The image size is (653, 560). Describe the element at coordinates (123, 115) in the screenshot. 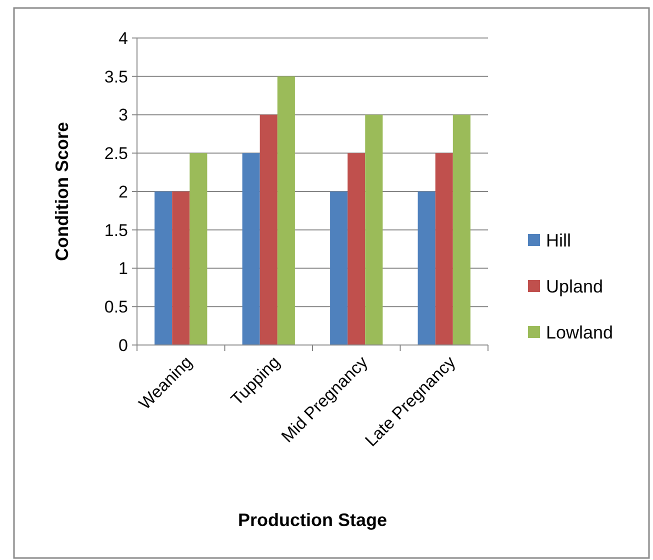

I see `y-tick-label: 3` at that location.